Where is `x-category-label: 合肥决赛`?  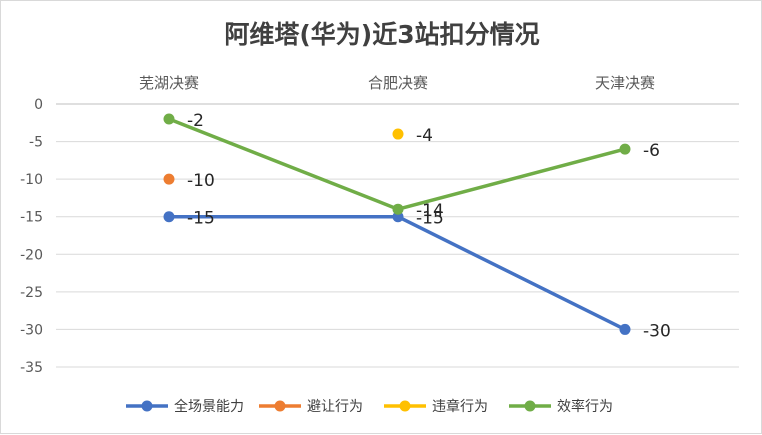 x-category-label: 合肥决赛 is located at coordinates (398, 83).